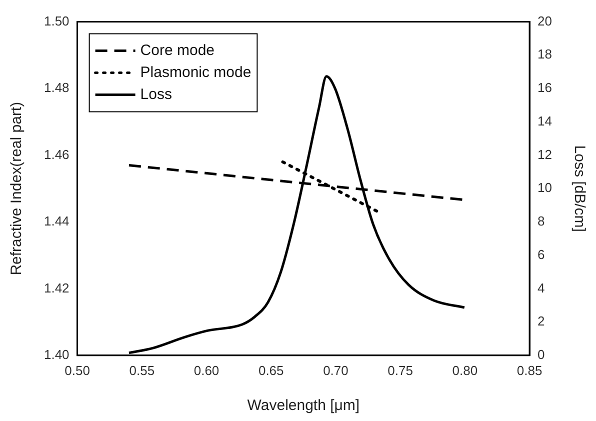 This screenshot has height=421, width=596. I want to click on y-tick-label: 1.42, so click(57, 288).